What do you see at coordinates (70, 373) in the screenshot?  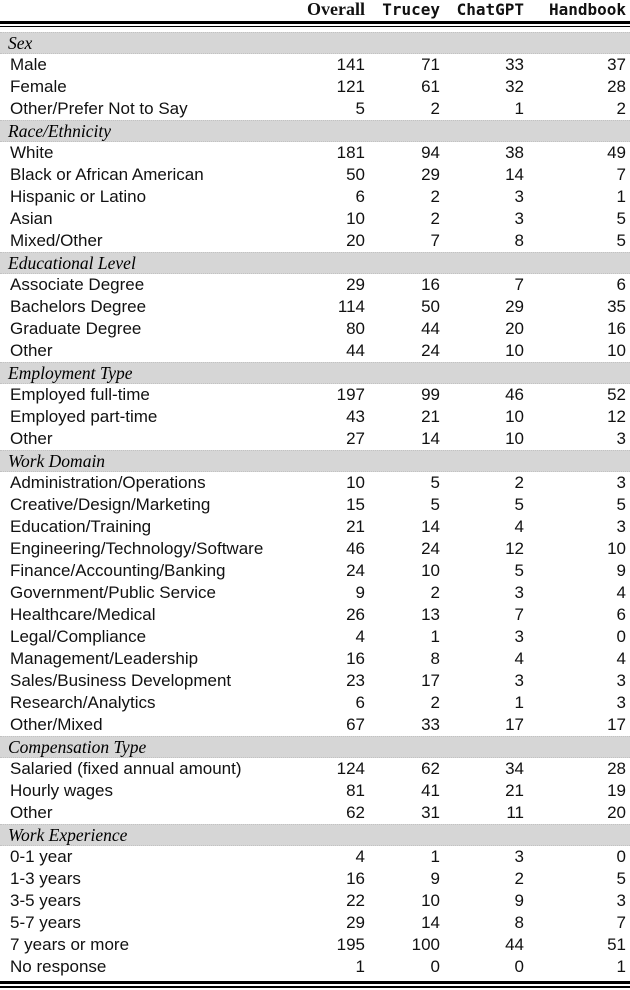 I see `section-header-label: Employment Type` at bounding box center [70, 373].